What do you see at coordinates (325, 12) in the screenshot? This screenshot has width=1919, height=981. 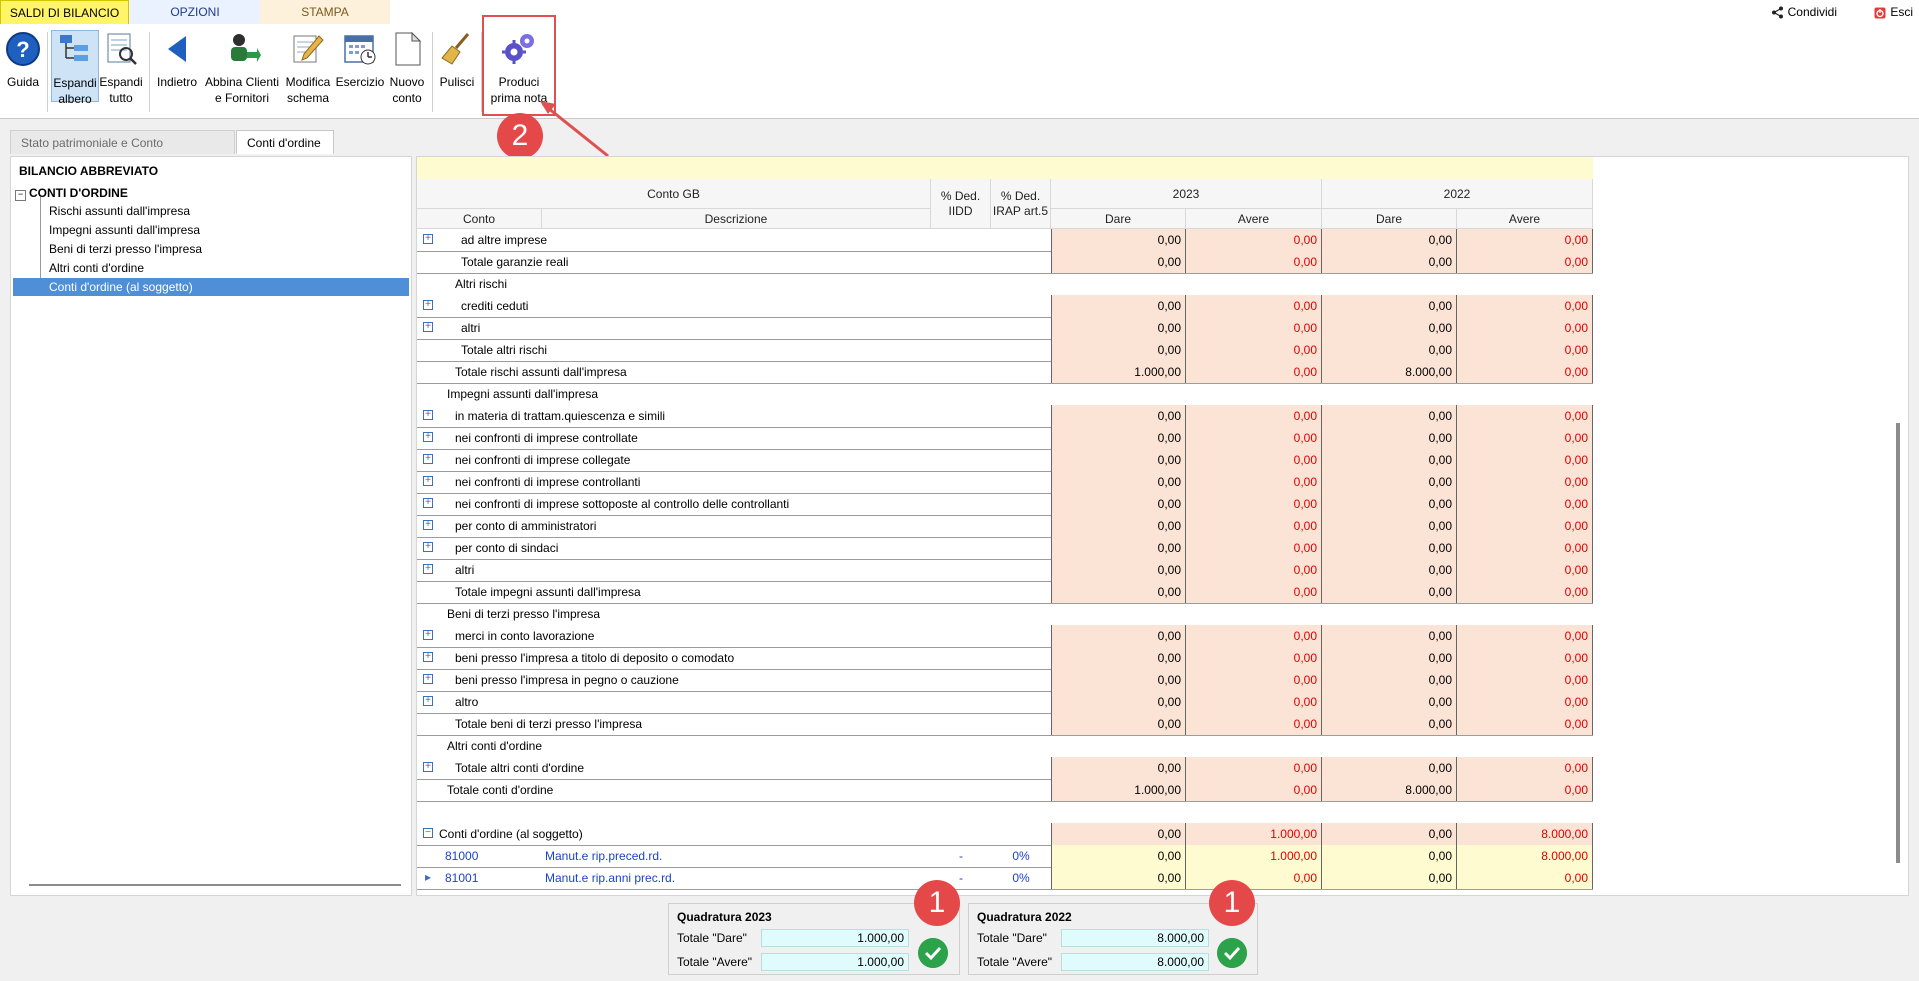 I see `tab-stampa: STAMPA` at bounding box center [325, 12].